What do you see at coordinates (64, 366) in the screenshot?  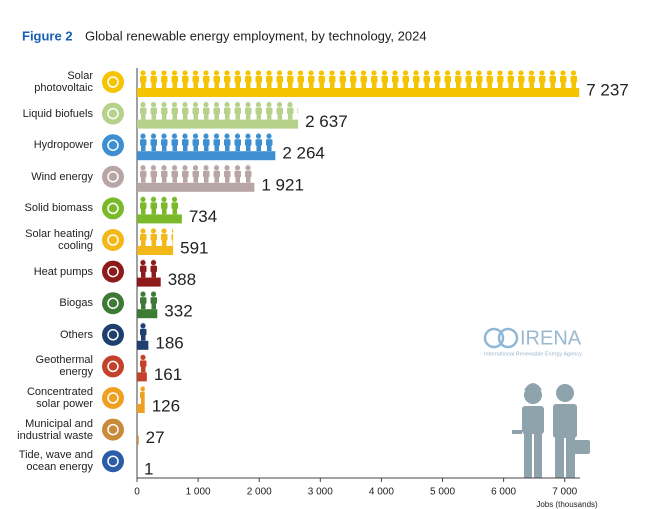 I see `y-tick-label: Geothermal energy` at bounding box center [64, 366].